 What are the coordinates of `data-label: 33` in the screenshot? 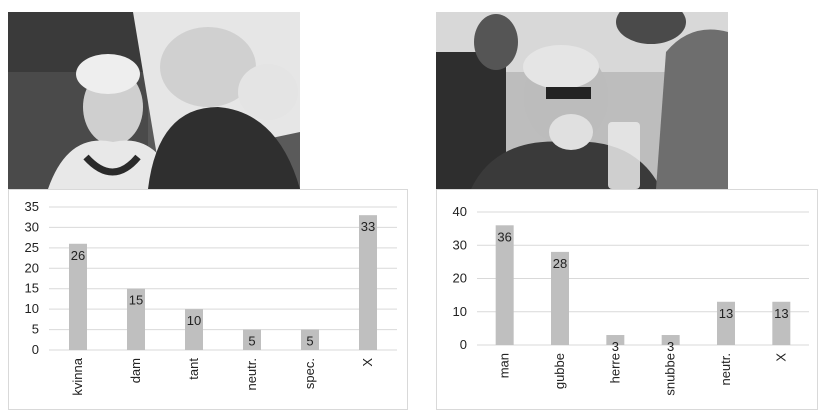 It's located at (368, 226).